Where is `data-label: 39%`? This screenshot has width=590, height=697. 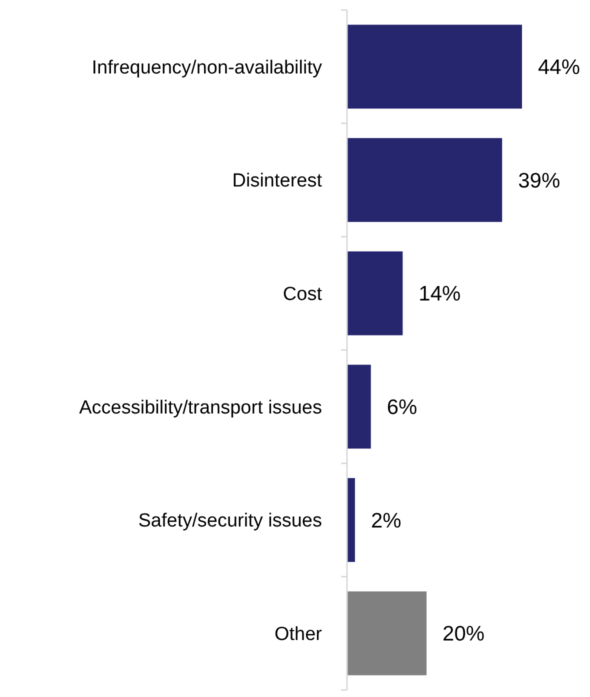 data-label: 39% is located at coordinates (539, 180).